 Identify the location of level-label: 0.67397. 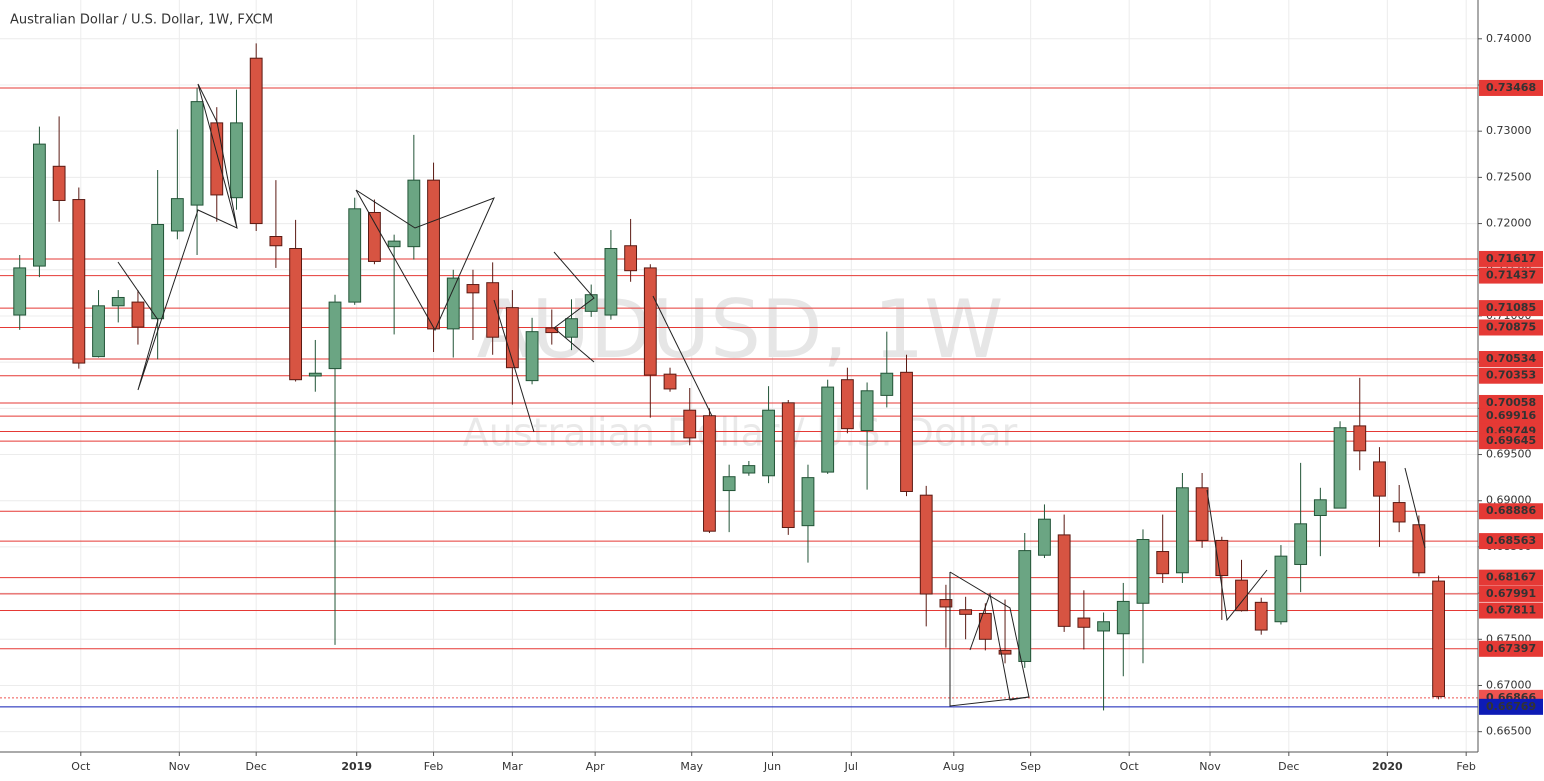
(1511, 648).